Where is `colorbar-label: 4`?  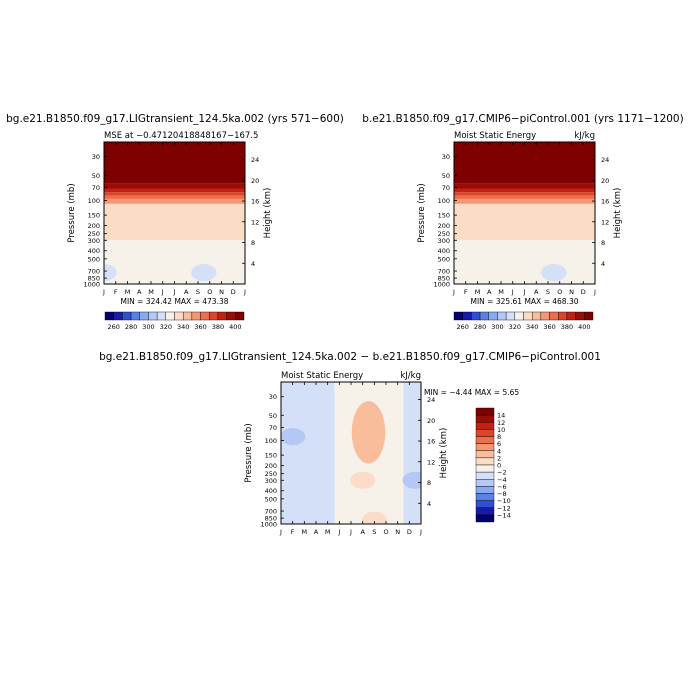
colorbar-label: 4 is located at coordinates (499, 451).